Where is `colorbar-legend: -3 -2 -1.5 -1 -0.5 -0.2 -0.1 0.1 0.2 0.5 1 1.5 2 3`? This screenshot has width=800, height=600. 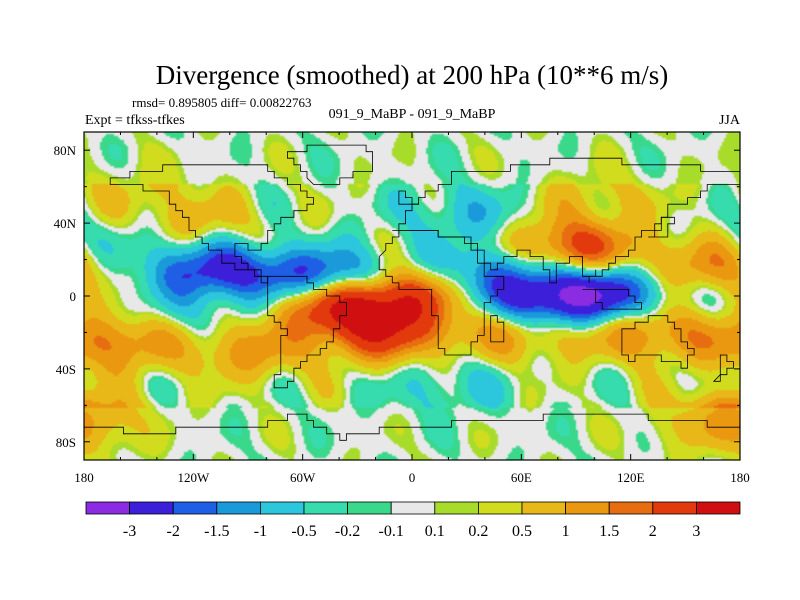
colorbar-legend: -3 -2 -1.5 -1 -0.5 -0.2 -0.1 0.1 0.2 0.5 1 1.5 2 3 is located at coordinates (413, 520).